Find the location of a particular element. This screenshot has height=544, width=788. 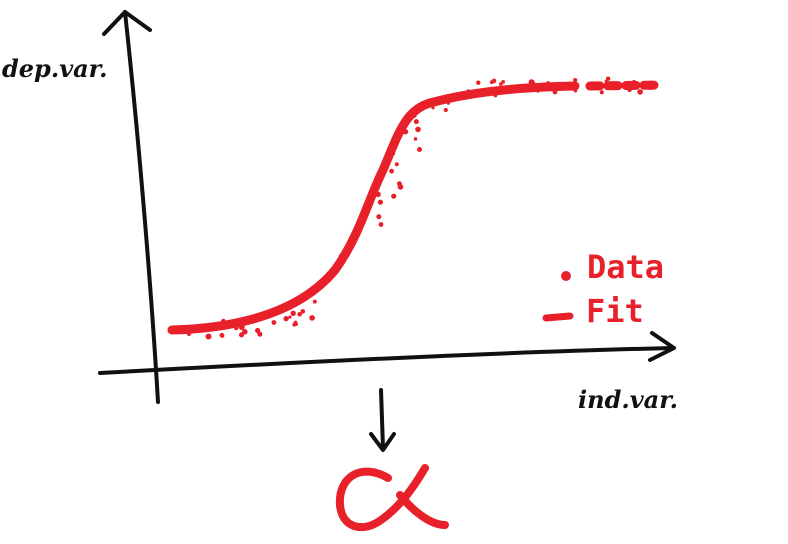

legend-fit-line-icon is located at coordinates (558, 317).